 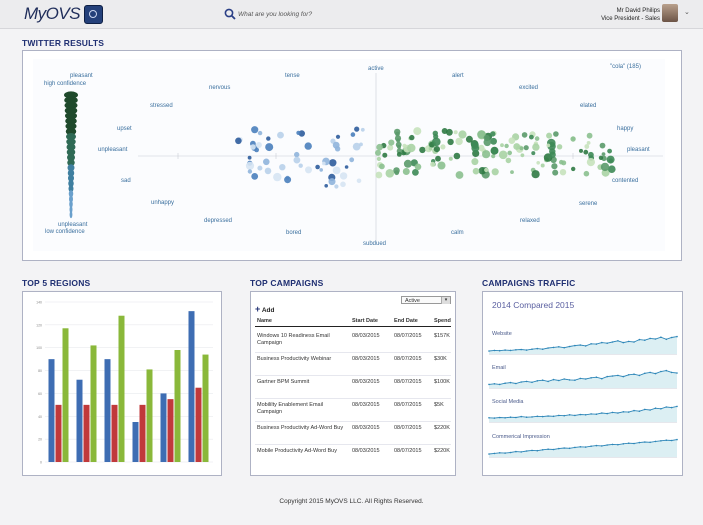 What do you see at coordinates (230, 14) in the screenshot?
I see `search-icon` at bounding box center [230, 14].